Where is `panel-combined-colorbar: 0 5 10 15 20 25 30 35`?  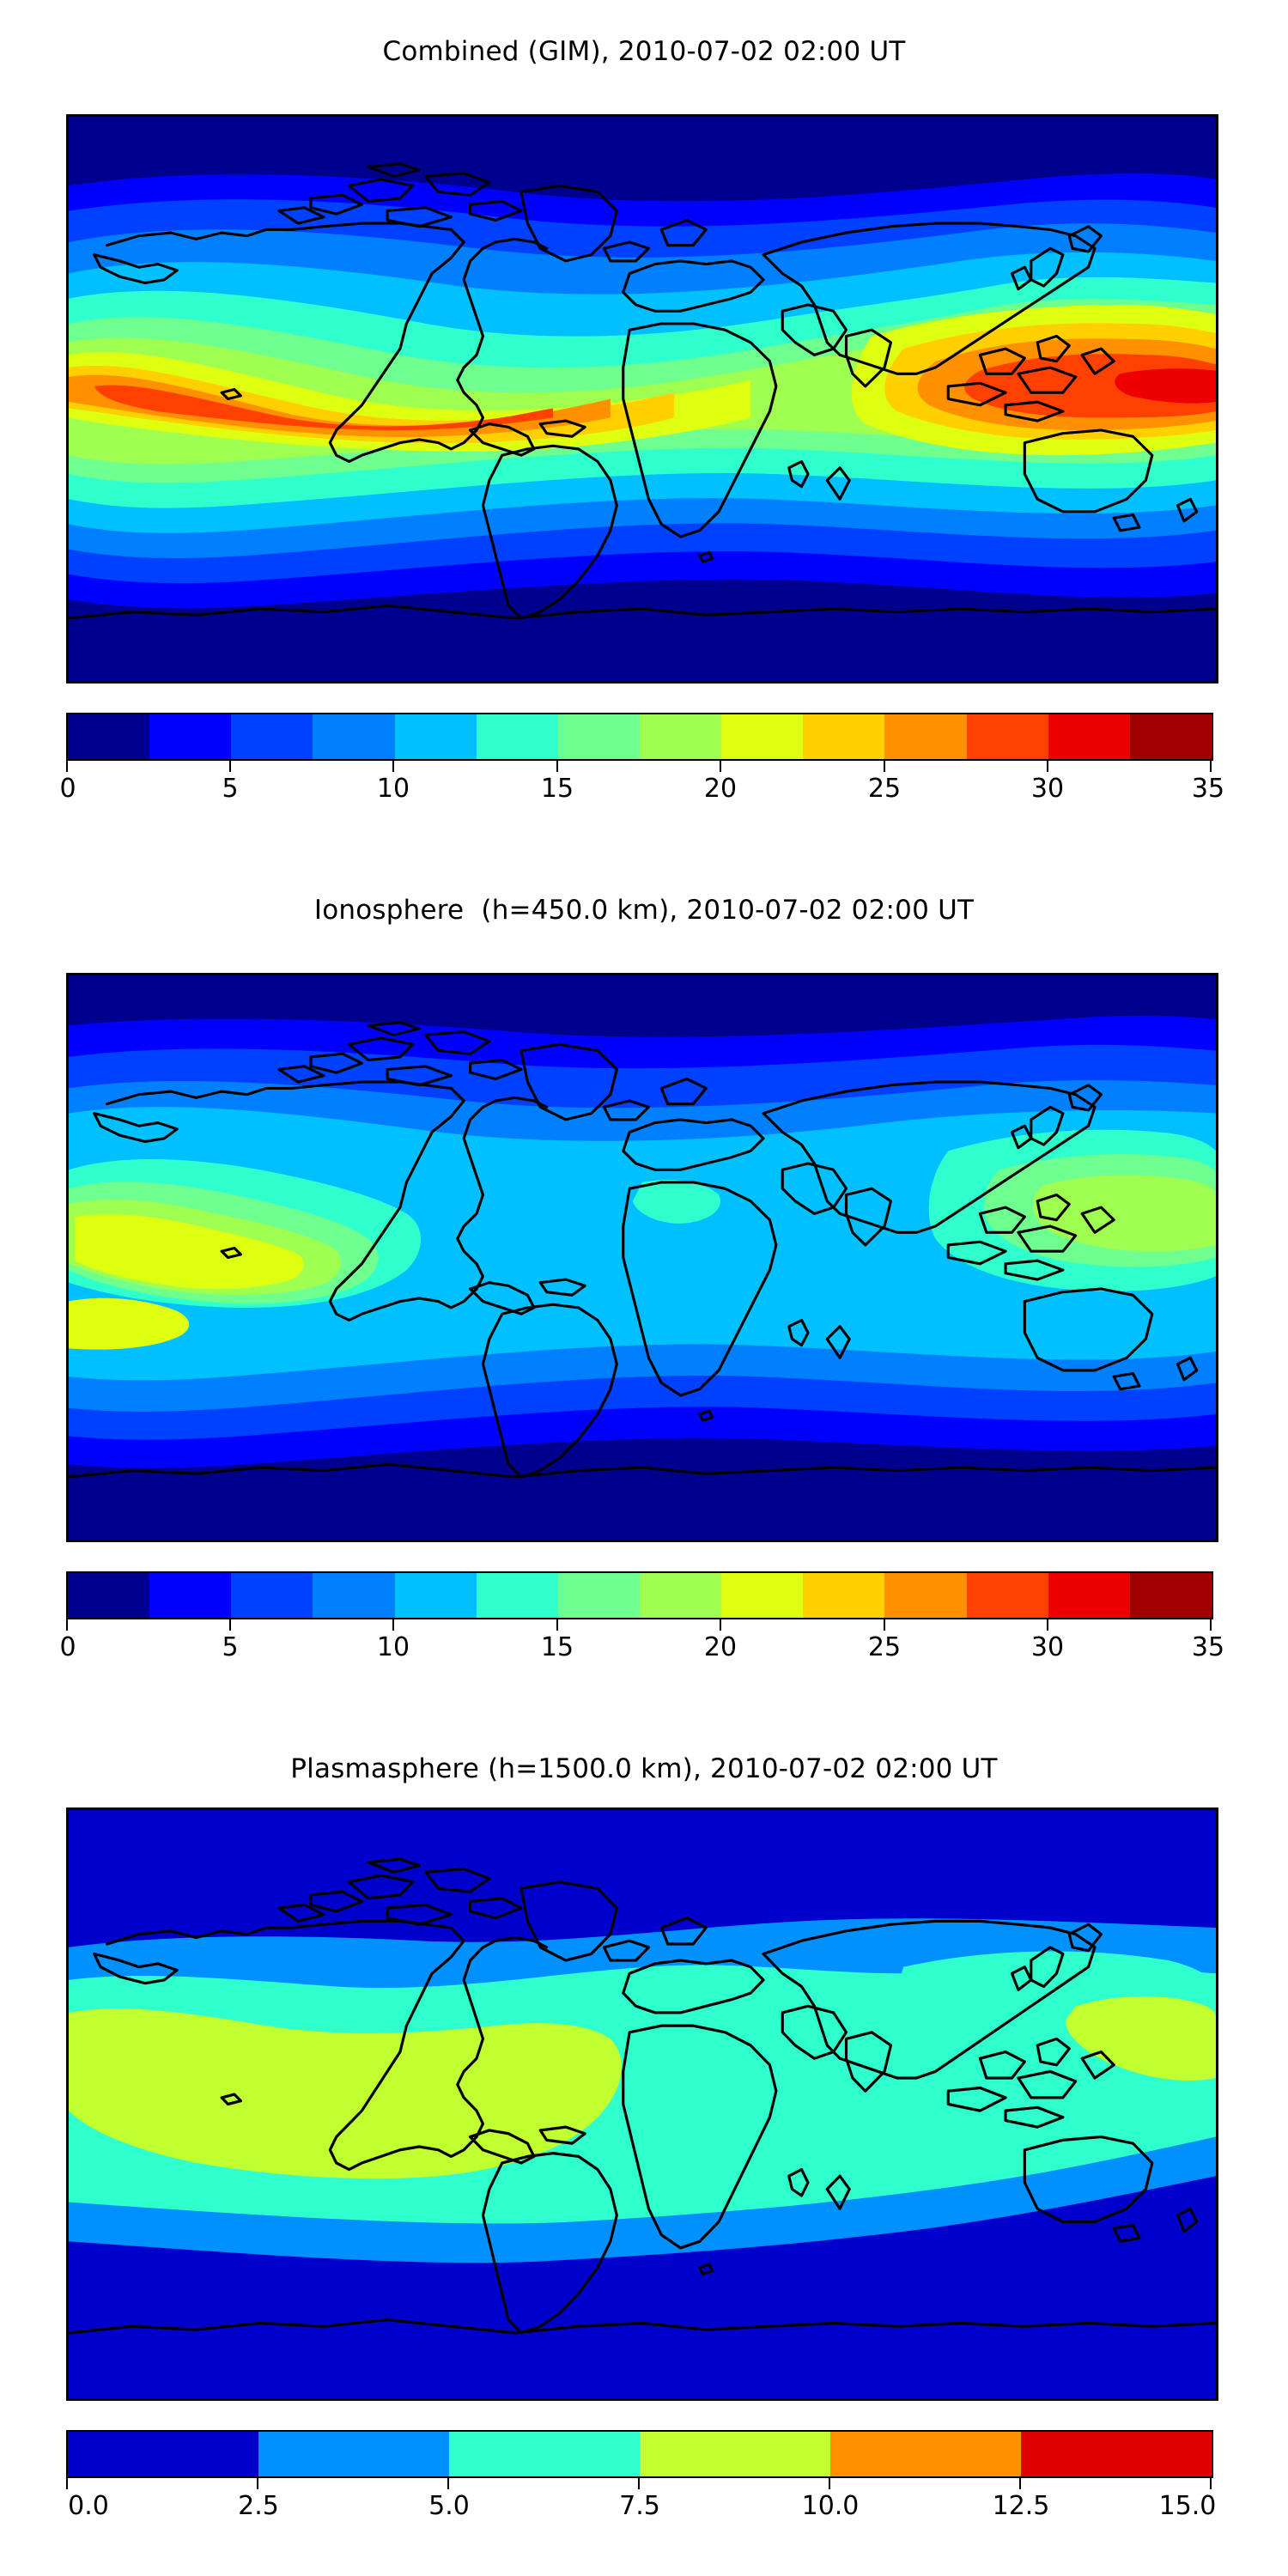
panel-combined-colorbar: 0 5 10 15 20 25 30 35 is located at coordinates (641, 764).